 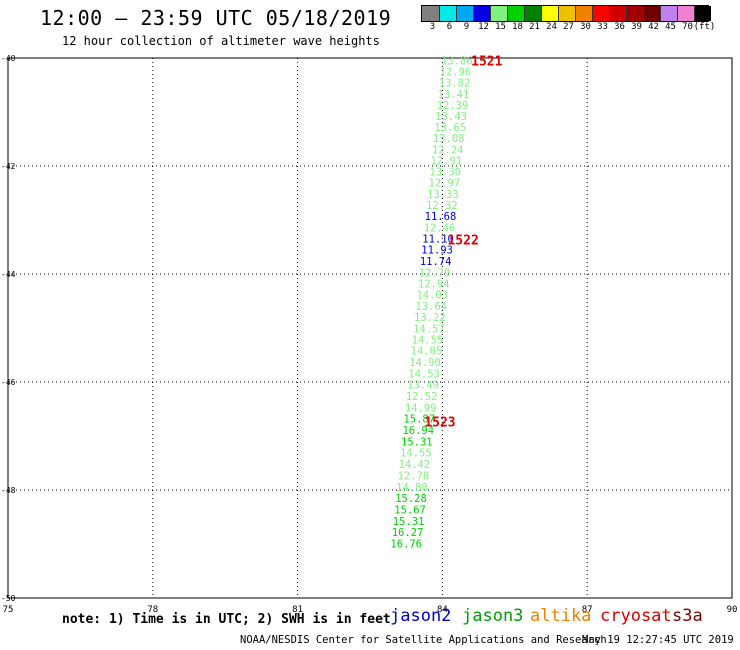 I want to click on wave-height-label: 13.08, so click(x=449, y=139).